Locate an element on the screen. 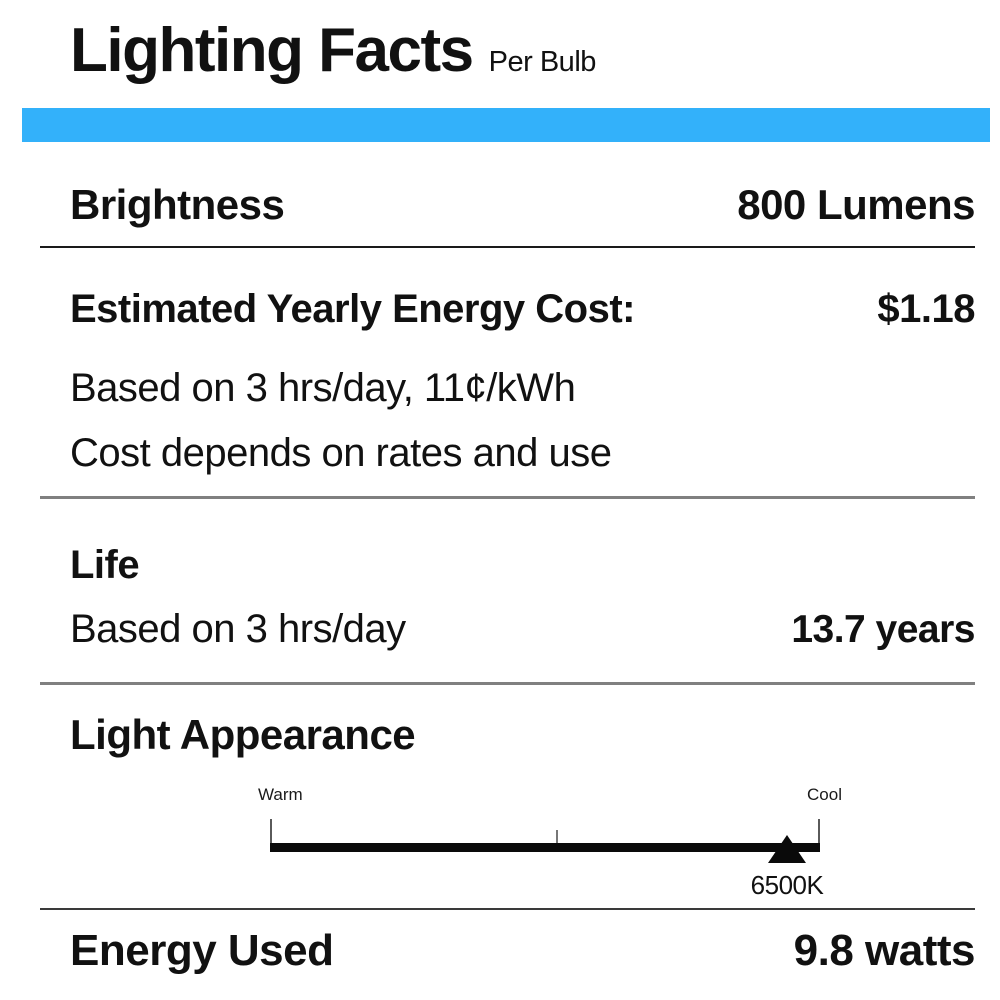 The width and height of the screenshot is (1000, 1000). energy-cost-row: Estimated Yearly Energy Cost: $1.18 is located at coordinates (522, 309).